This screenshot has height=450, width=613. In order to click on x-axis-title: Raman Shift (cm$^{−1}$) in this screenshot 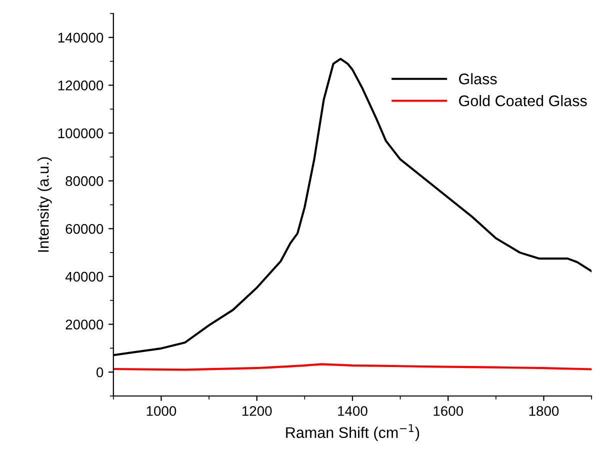, I will do `click(353, 433)`.